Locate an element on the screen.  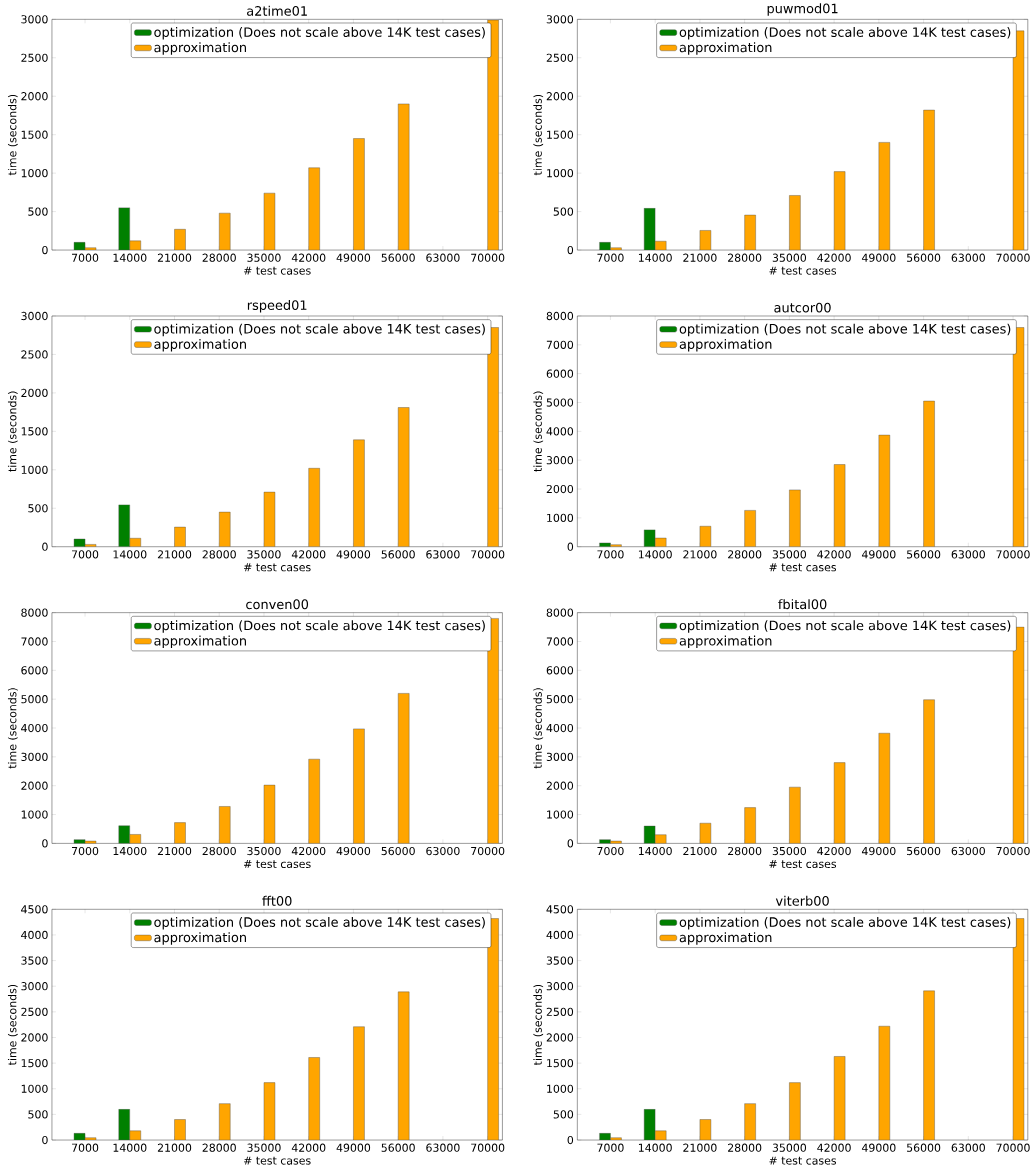
x-tick-label: 28000 is located at coordinates (745, 851).